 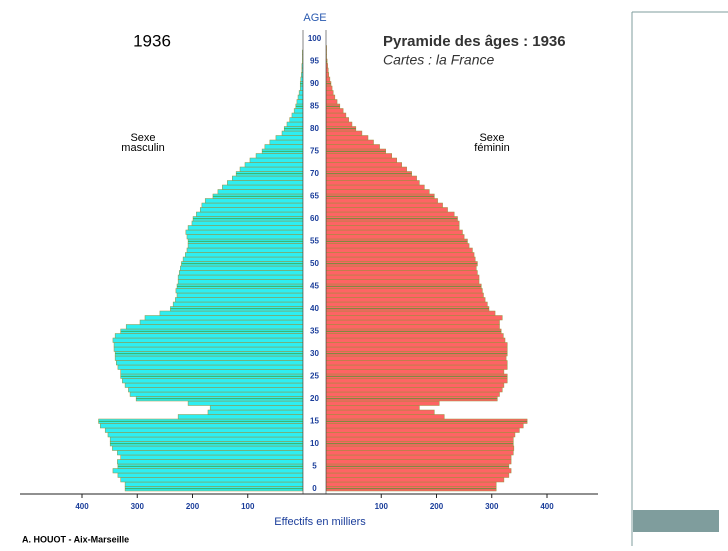 I want to click on legend-label: Sexe, so click(x=142, y=138).